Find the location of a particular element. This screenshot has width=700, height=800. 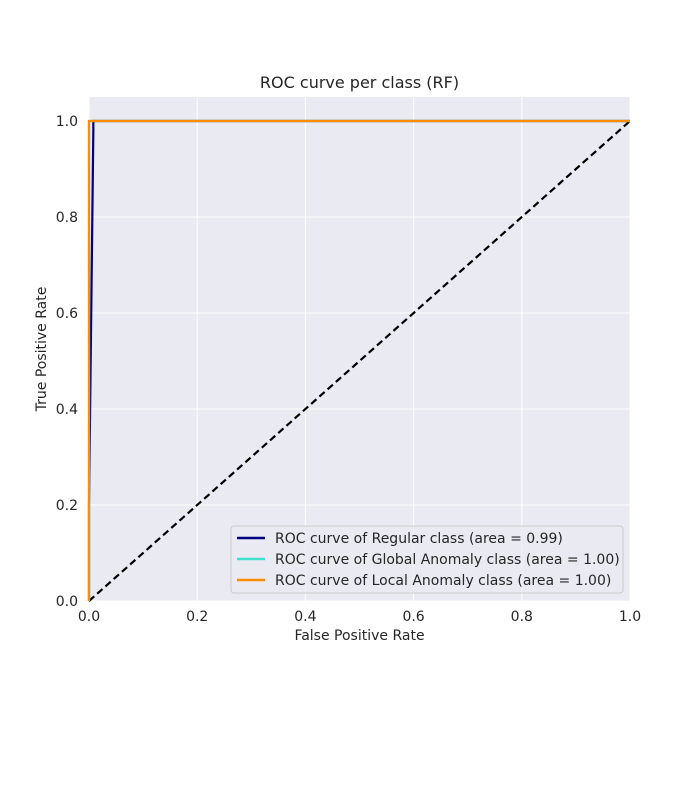

x-tick-labels: 0.0 0.2 0.4 0.6 0.8 1.0 is located at coordinates (359, 617).